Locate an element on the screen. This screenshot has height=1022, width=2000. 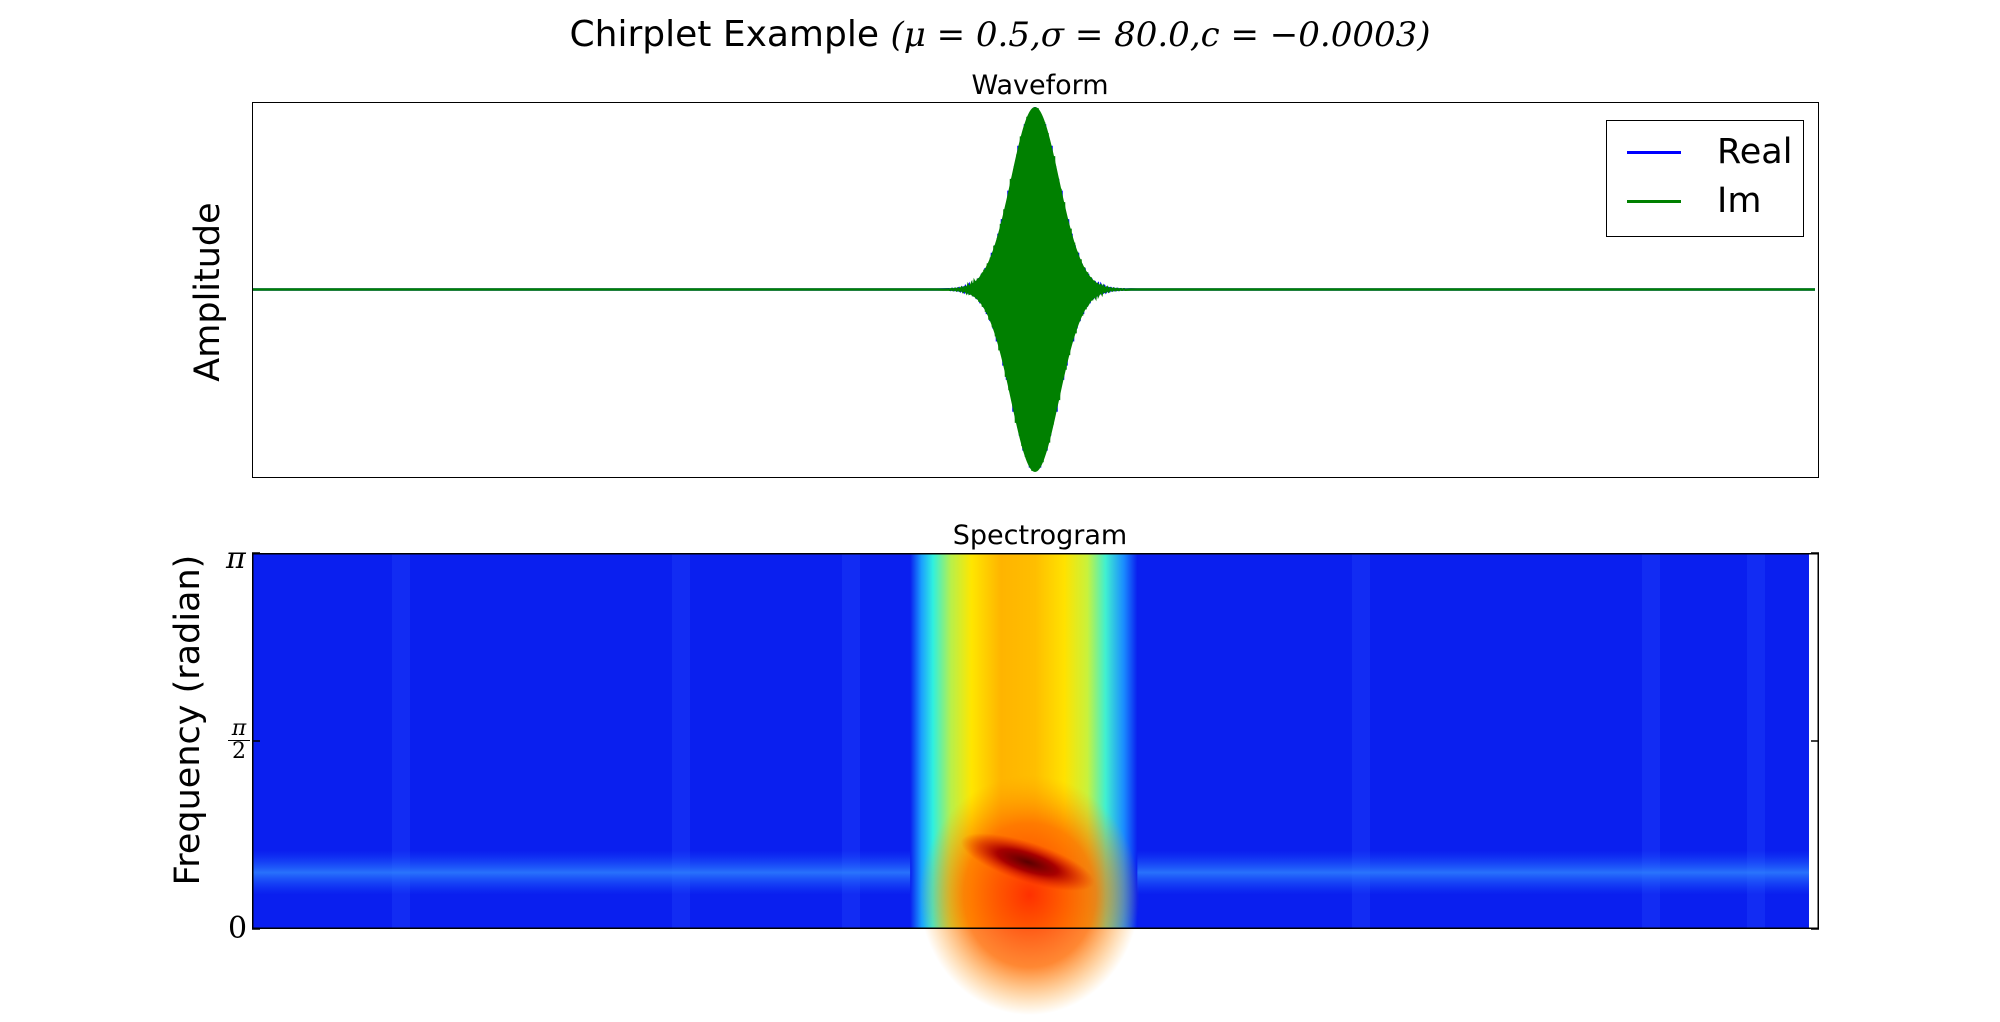
ytick-zero: 0 is located at coordinates (238, 928).